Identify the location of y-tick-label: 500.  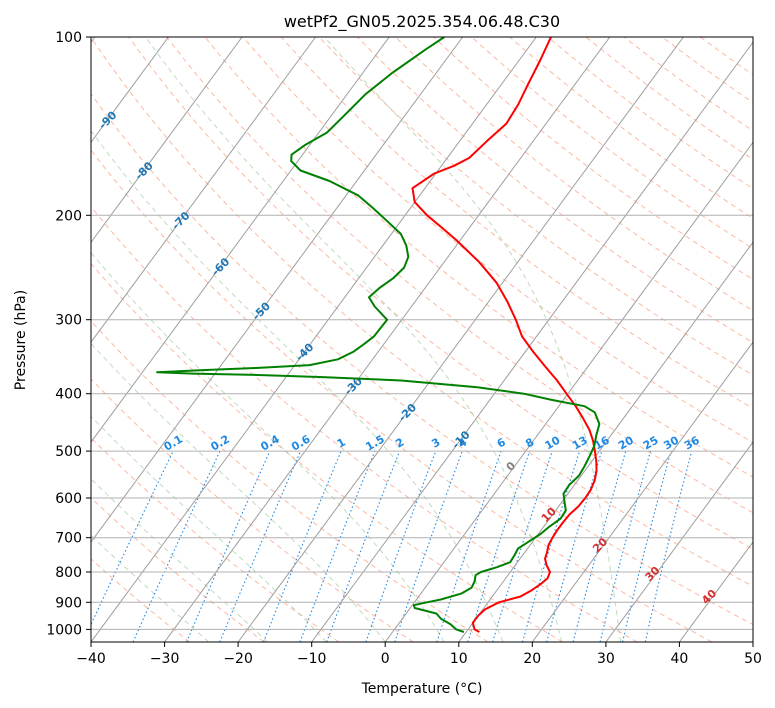
(68, 452).